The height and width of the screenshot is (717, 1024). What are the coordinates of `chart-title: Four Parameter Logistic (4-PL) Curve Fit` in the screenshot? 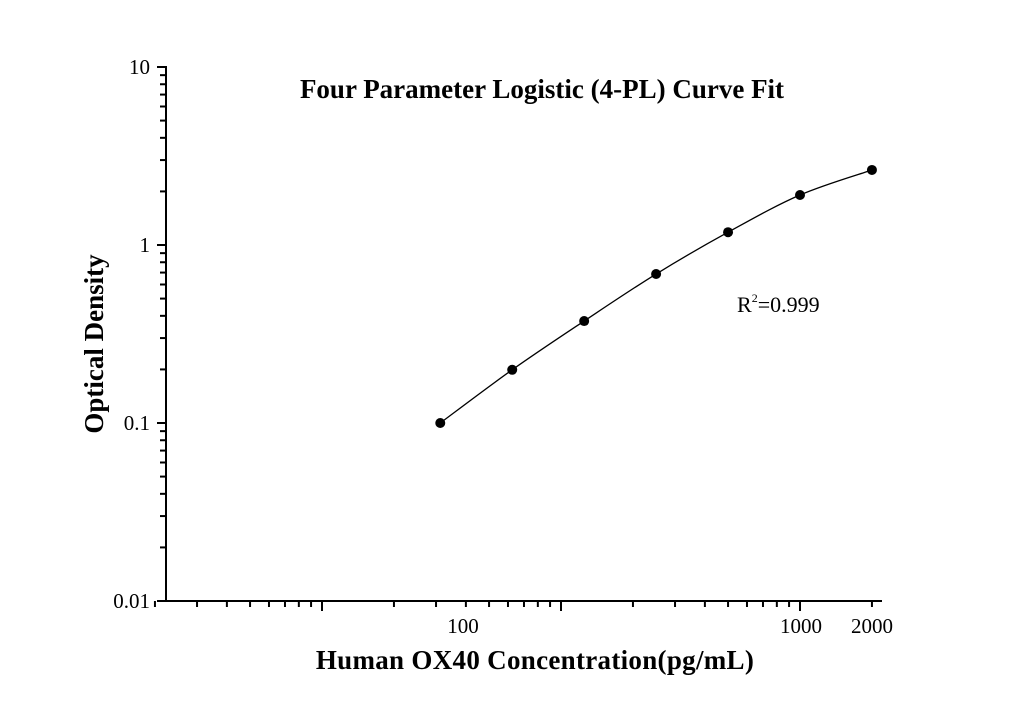 It's located at (542, 89).